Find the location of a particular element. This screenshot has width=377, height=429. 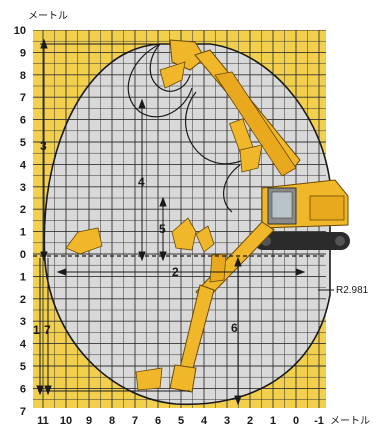

y-tick-label: 9 is located at coordinates (23, 53).